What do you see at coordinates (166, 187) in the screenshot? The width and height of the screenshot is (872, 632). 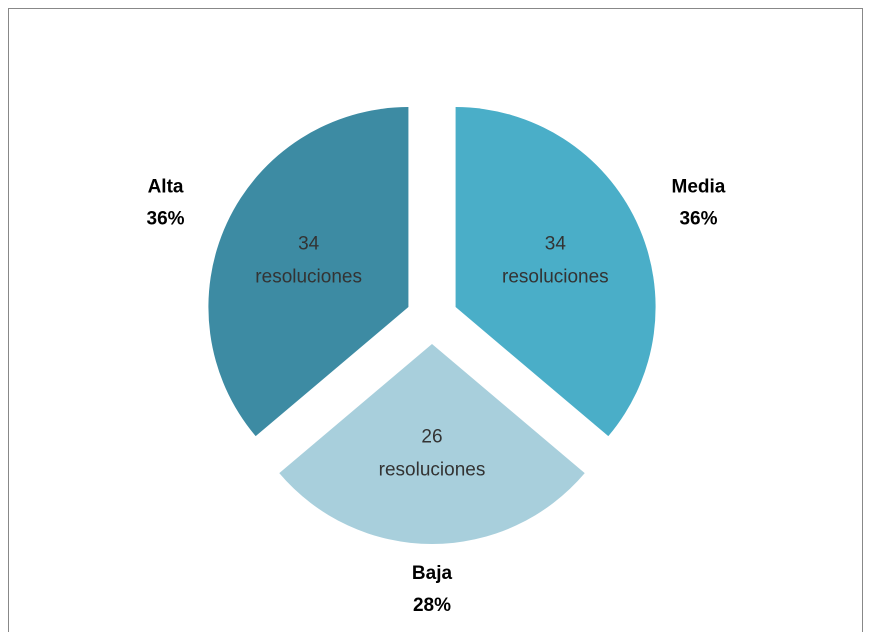 I see `category-label: Alta` at bounding box center [166, 187].